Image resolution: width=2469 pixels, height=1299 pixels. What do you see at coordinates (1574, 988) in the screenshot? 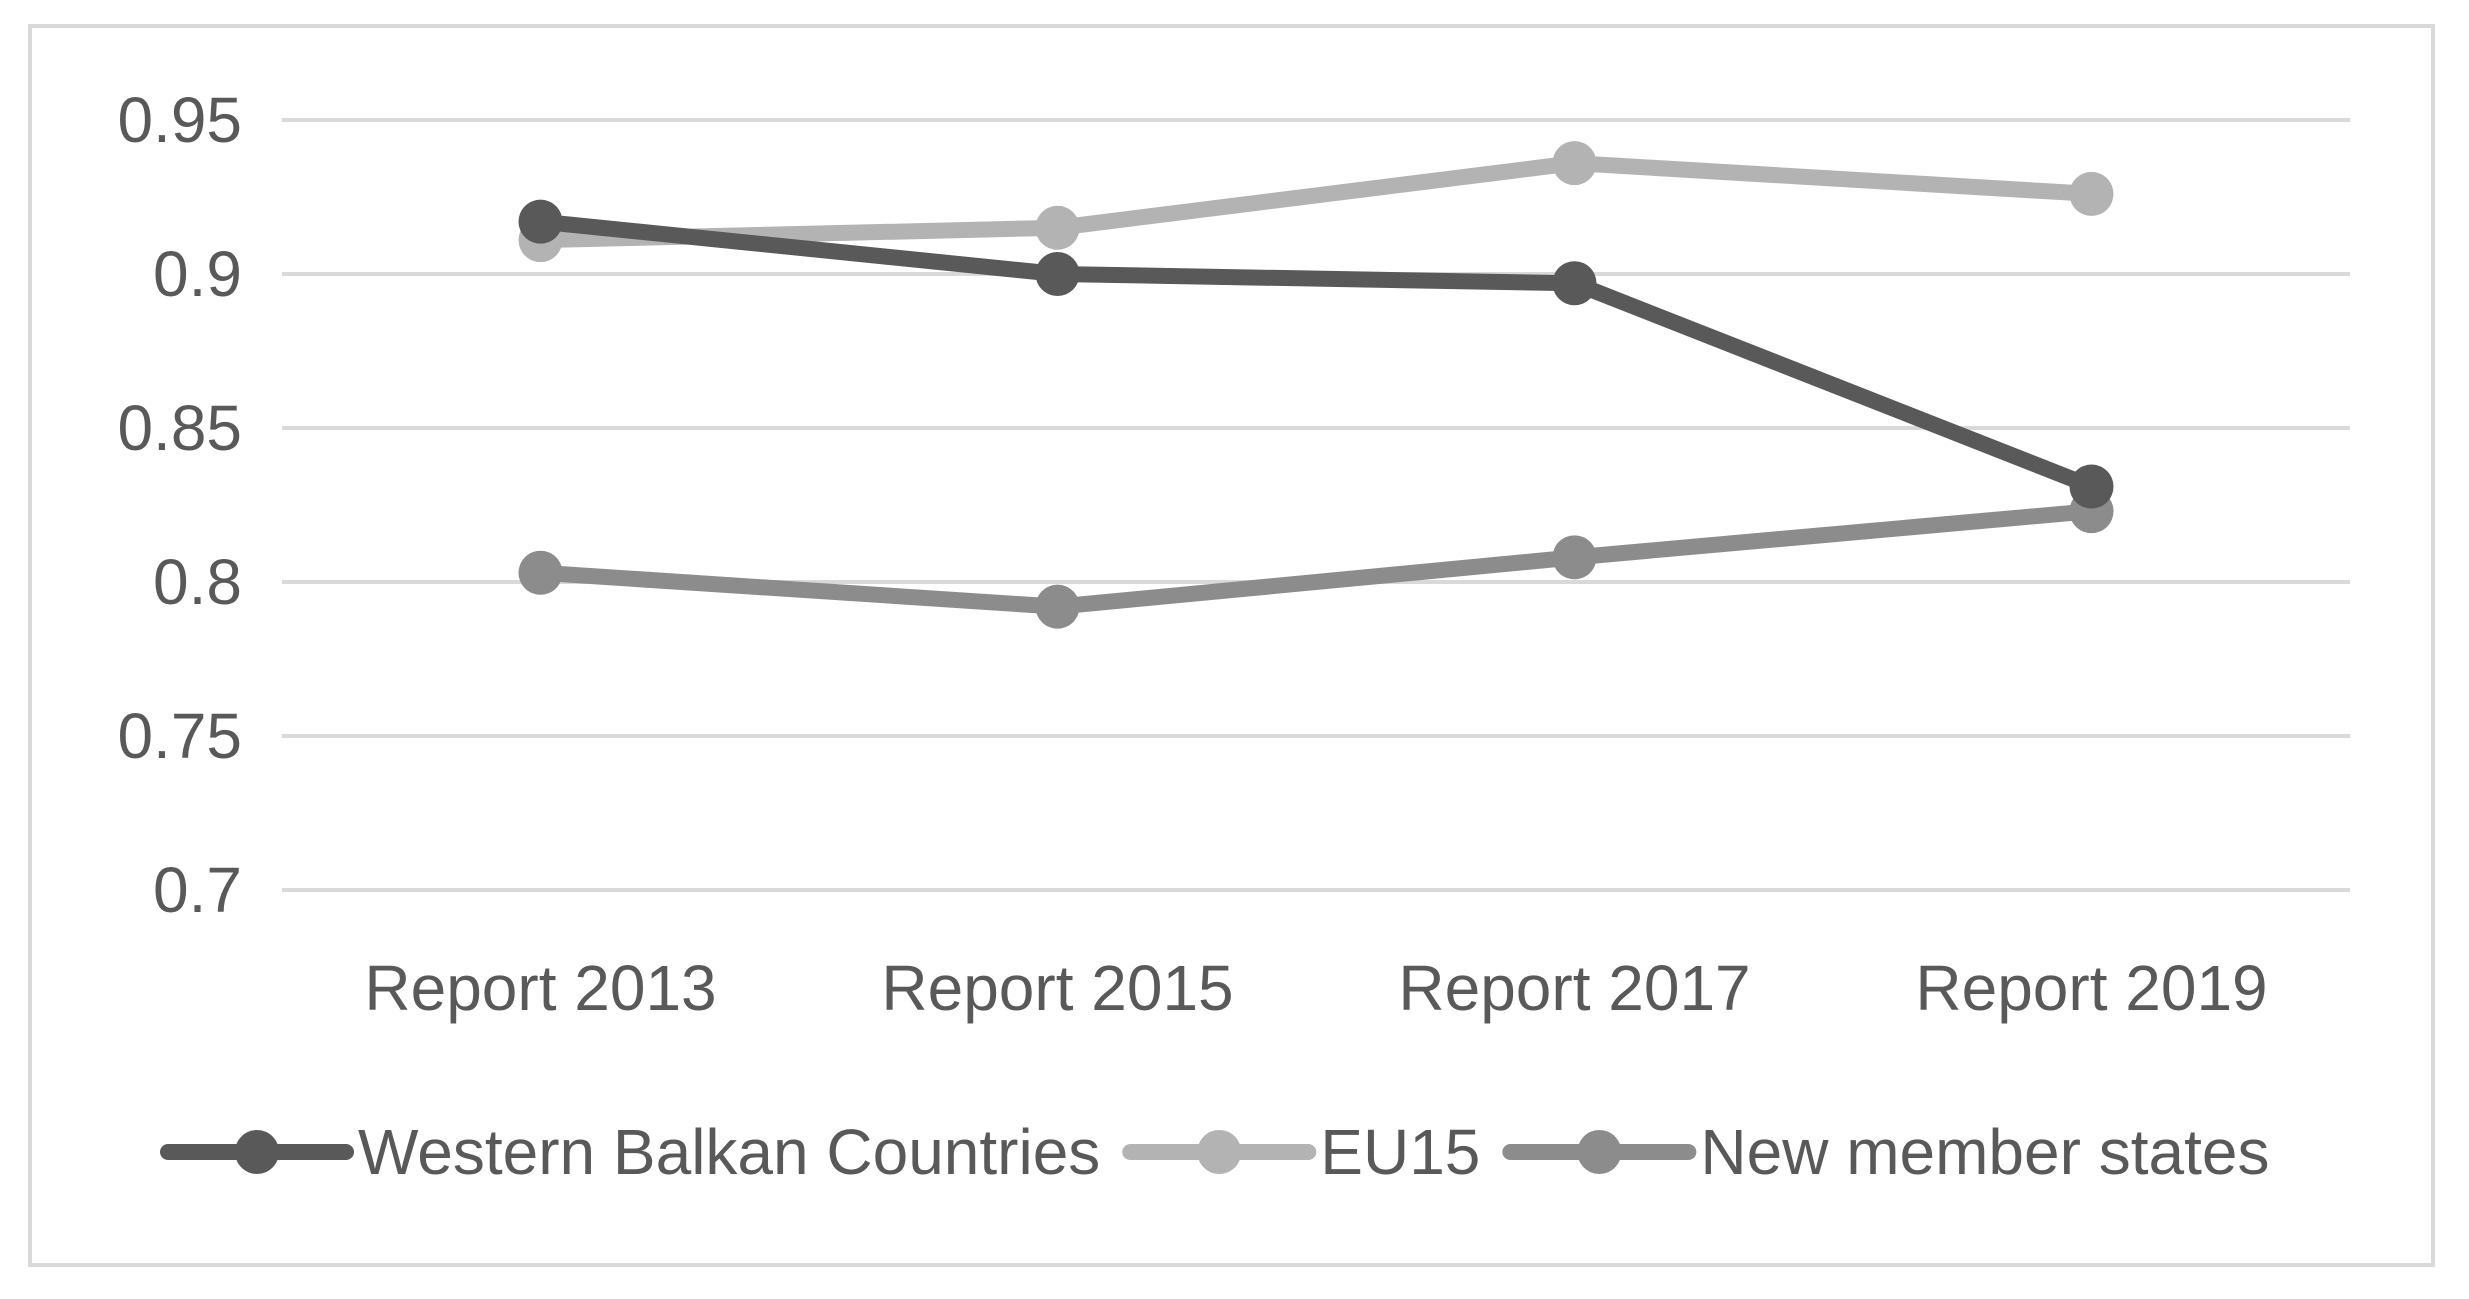
I see `x-tick-label: Report 2017` at bounding box center [1574, 988].